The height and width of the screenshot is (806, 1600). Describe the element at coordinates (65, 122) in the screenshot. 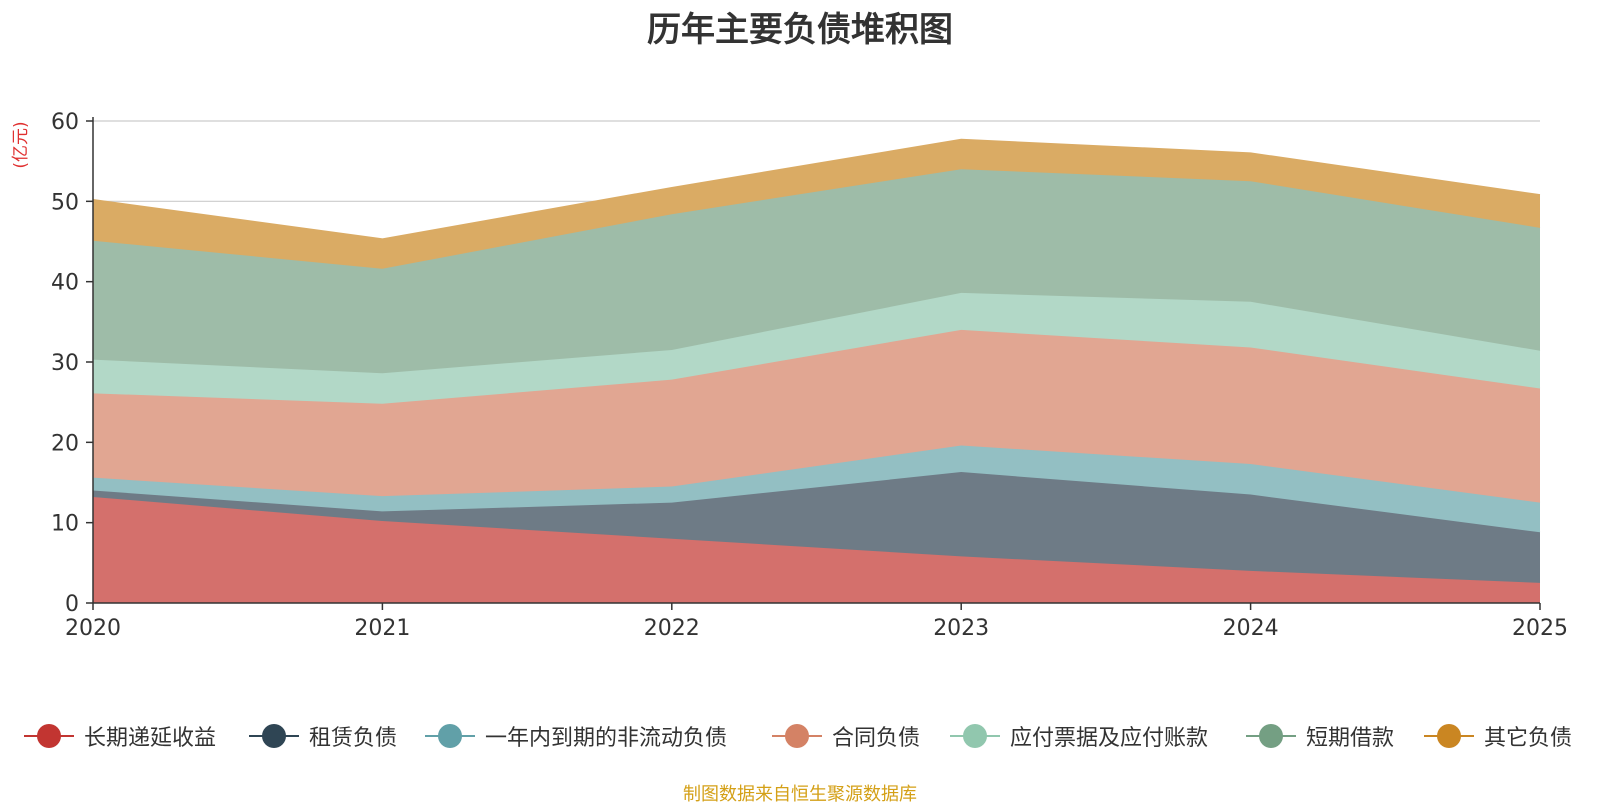

I see `y-tick-label: 60` at that location.